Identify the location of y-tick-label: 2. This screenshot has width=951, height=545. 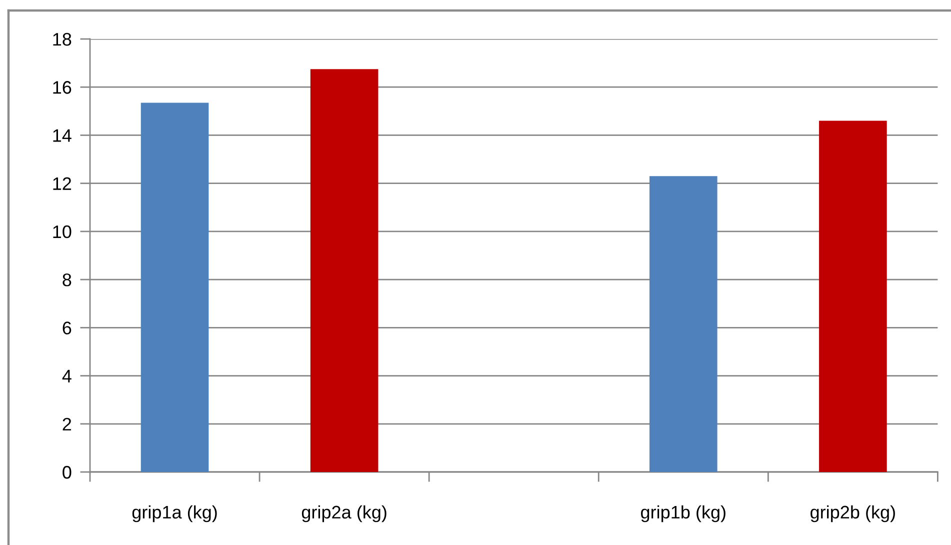
(67, 424).